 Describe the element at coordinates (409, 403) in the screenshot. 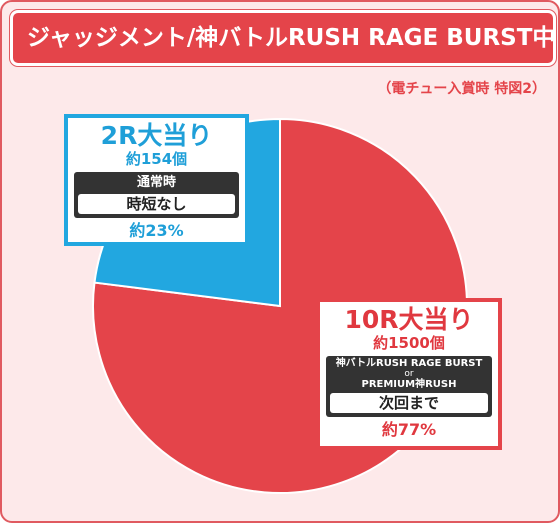

I see `label-10r-mode-value: 次回まで` at that location.